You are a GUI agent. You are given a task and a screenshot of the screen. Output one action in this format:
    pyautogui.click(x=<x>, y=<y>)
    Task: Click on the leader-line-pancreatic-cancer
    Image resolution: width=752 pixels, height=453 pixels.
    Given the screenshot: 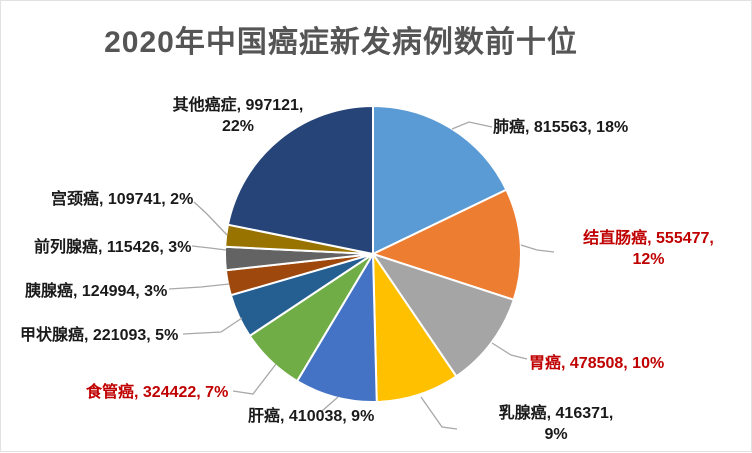 What is the action you would take?
    pyautogui.click(x=199, y=286)
    